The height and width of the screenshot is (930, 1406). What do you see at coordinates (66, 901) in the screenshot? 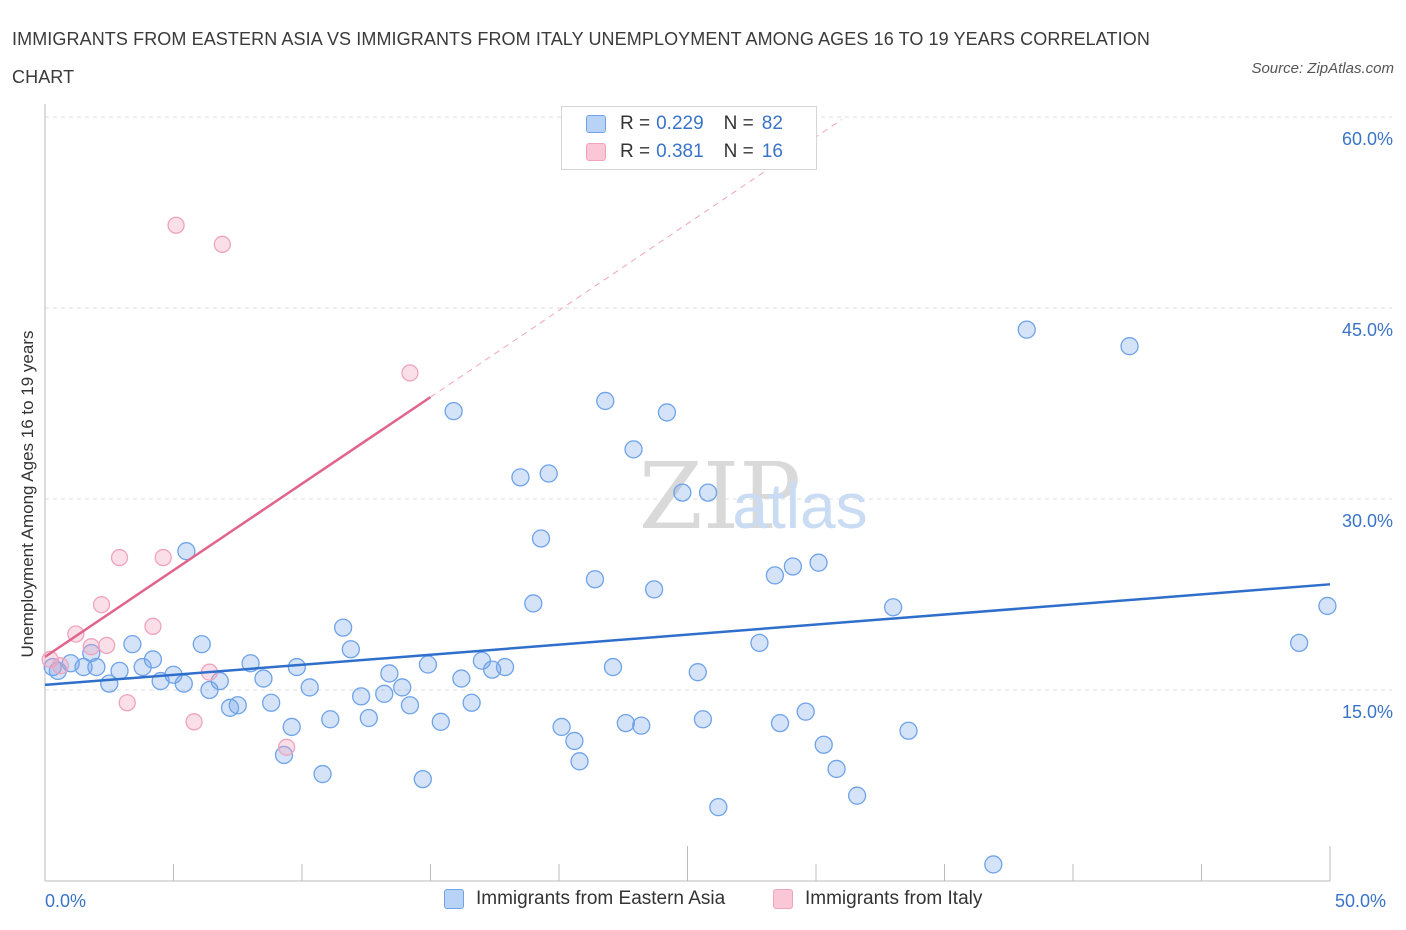
I see `x-tick-label-min: 0.0%` at bounding box center [66, 901].